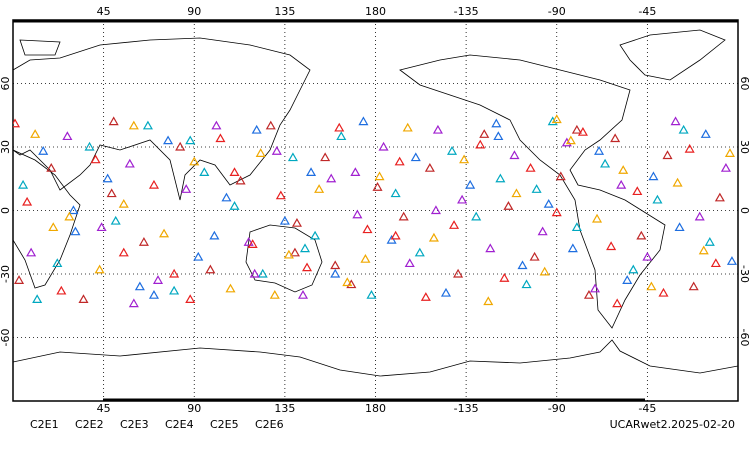 Image resolution: width=750 pixels, height=450 pixels. I want to click on legend-label: C2E4, so click(179, 424).